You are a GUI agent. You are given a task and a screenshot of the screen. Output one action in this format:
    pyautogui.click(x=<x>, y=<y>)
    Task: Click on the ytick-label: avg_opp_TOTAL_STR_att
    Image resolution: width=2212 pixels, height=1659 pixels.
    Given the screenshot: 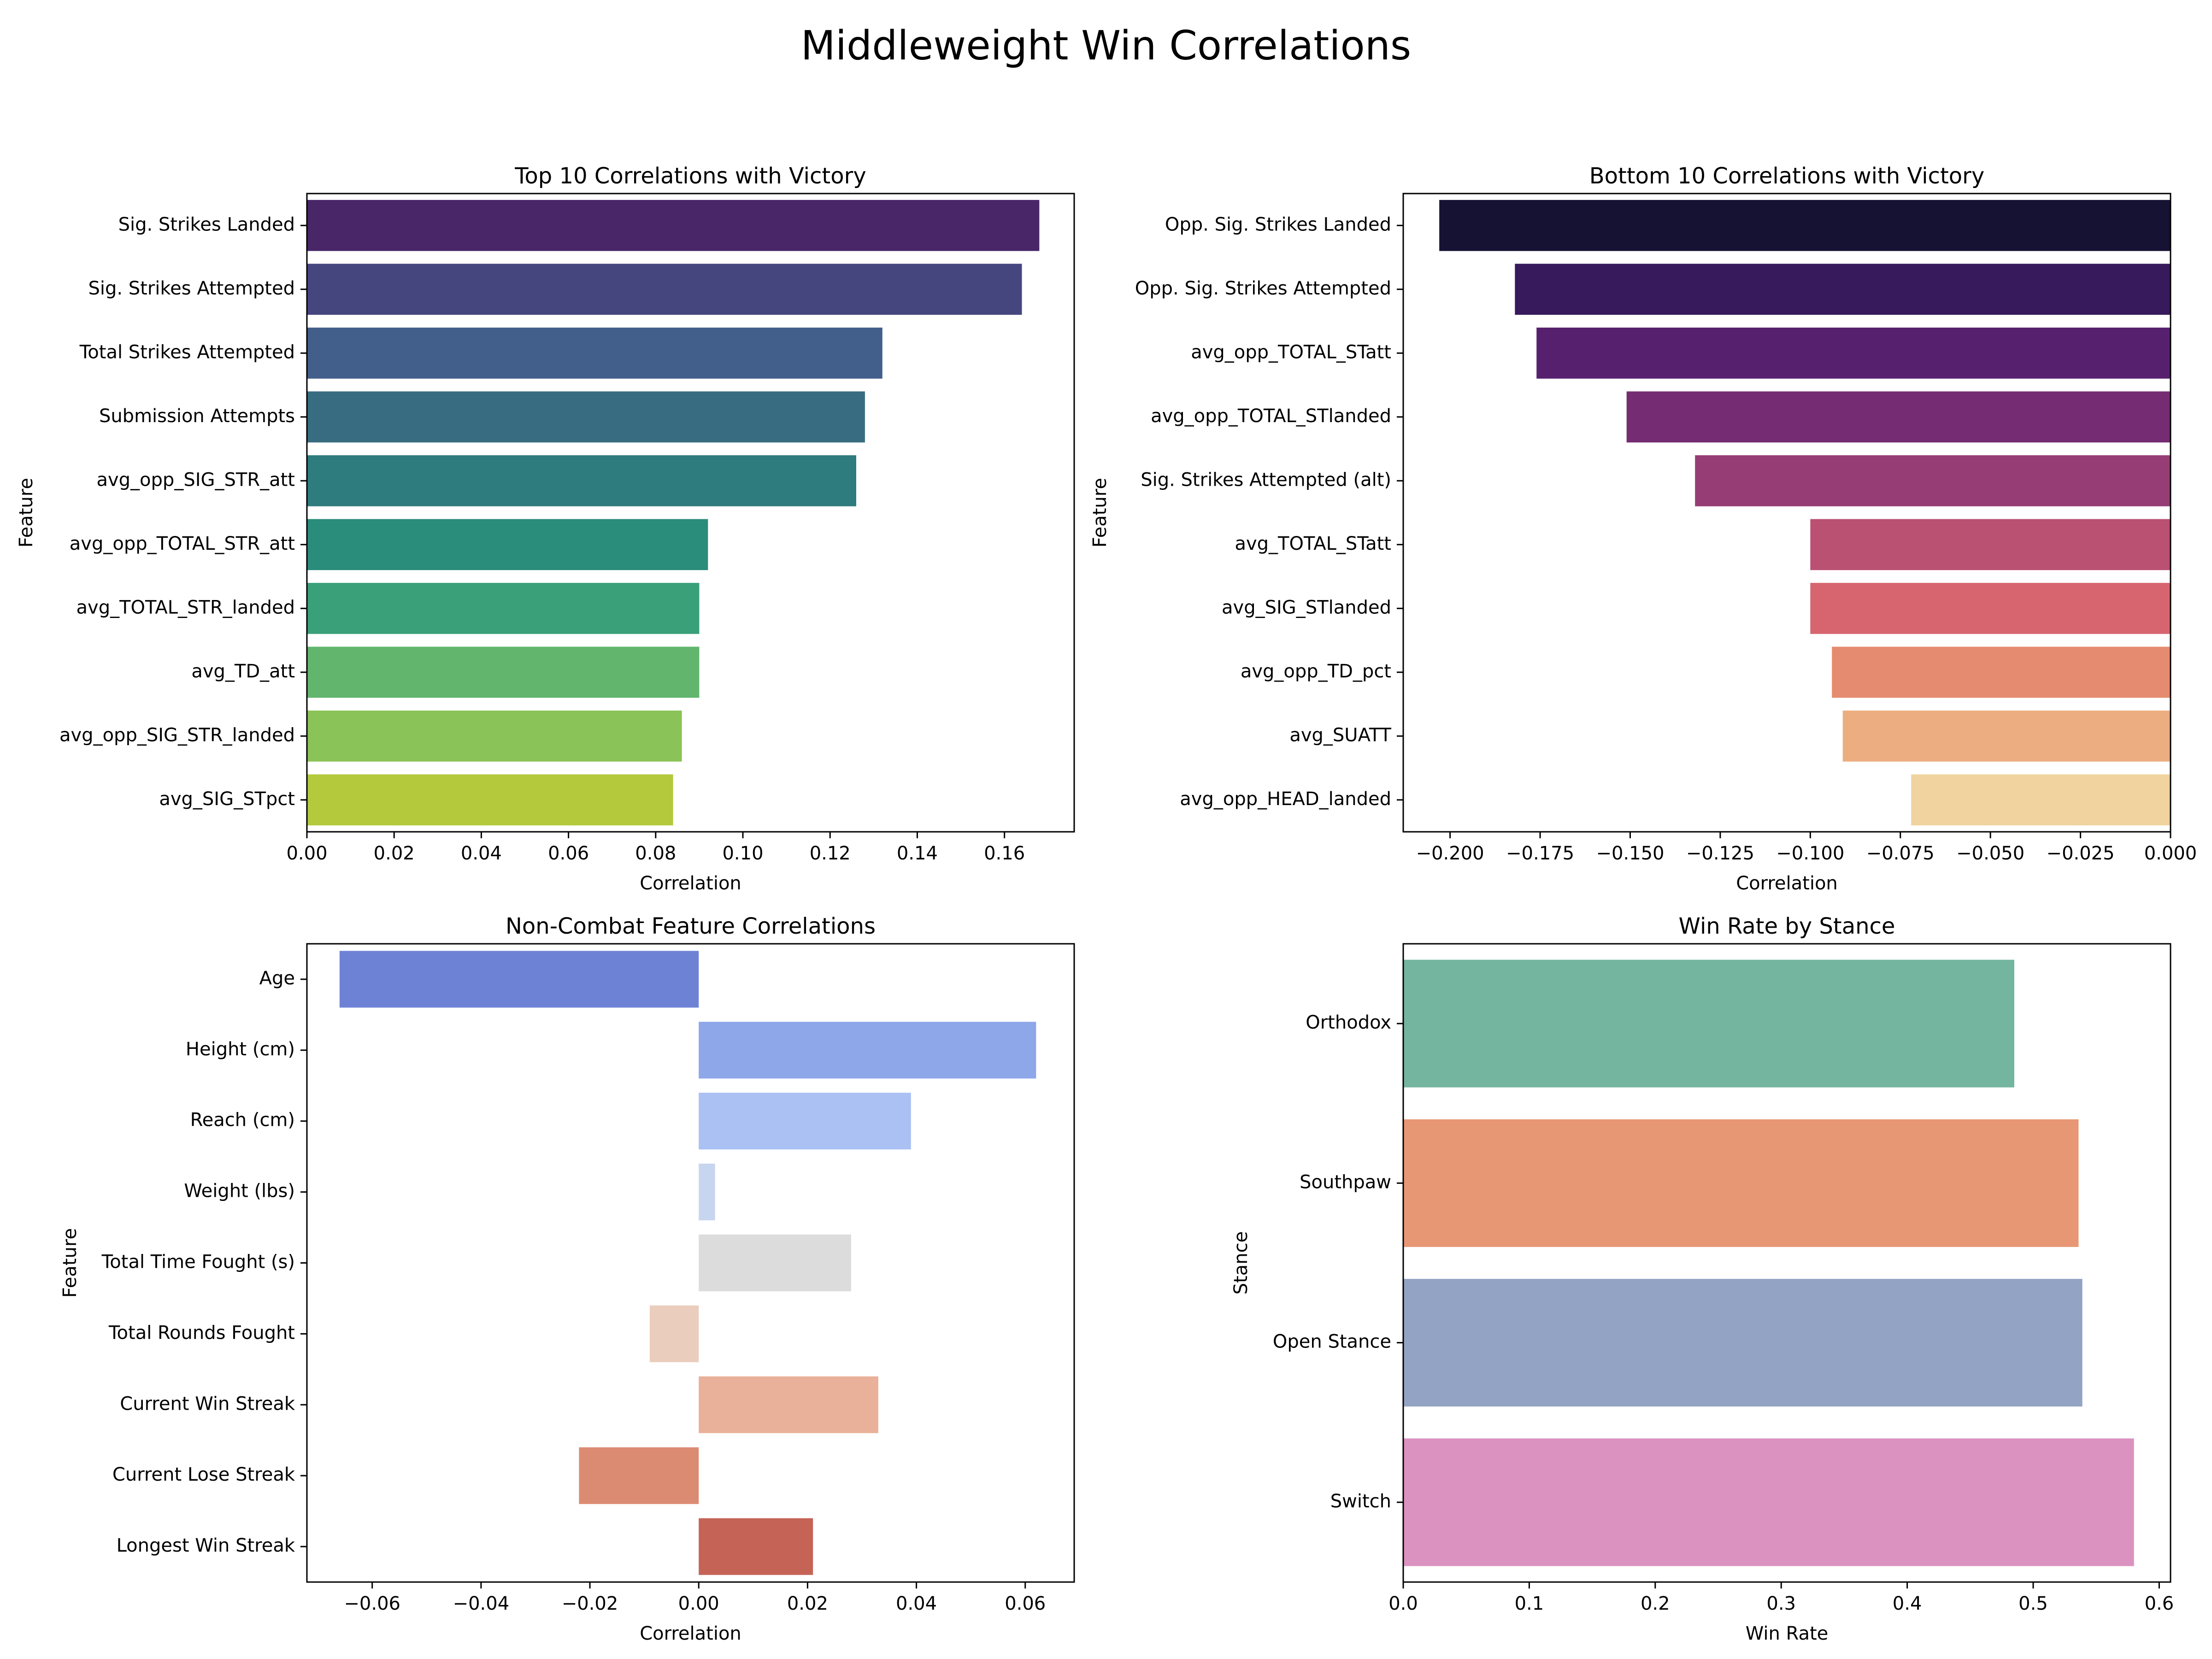 What is the action you would take?
    pyautogui.click(x=182, y=543)
    